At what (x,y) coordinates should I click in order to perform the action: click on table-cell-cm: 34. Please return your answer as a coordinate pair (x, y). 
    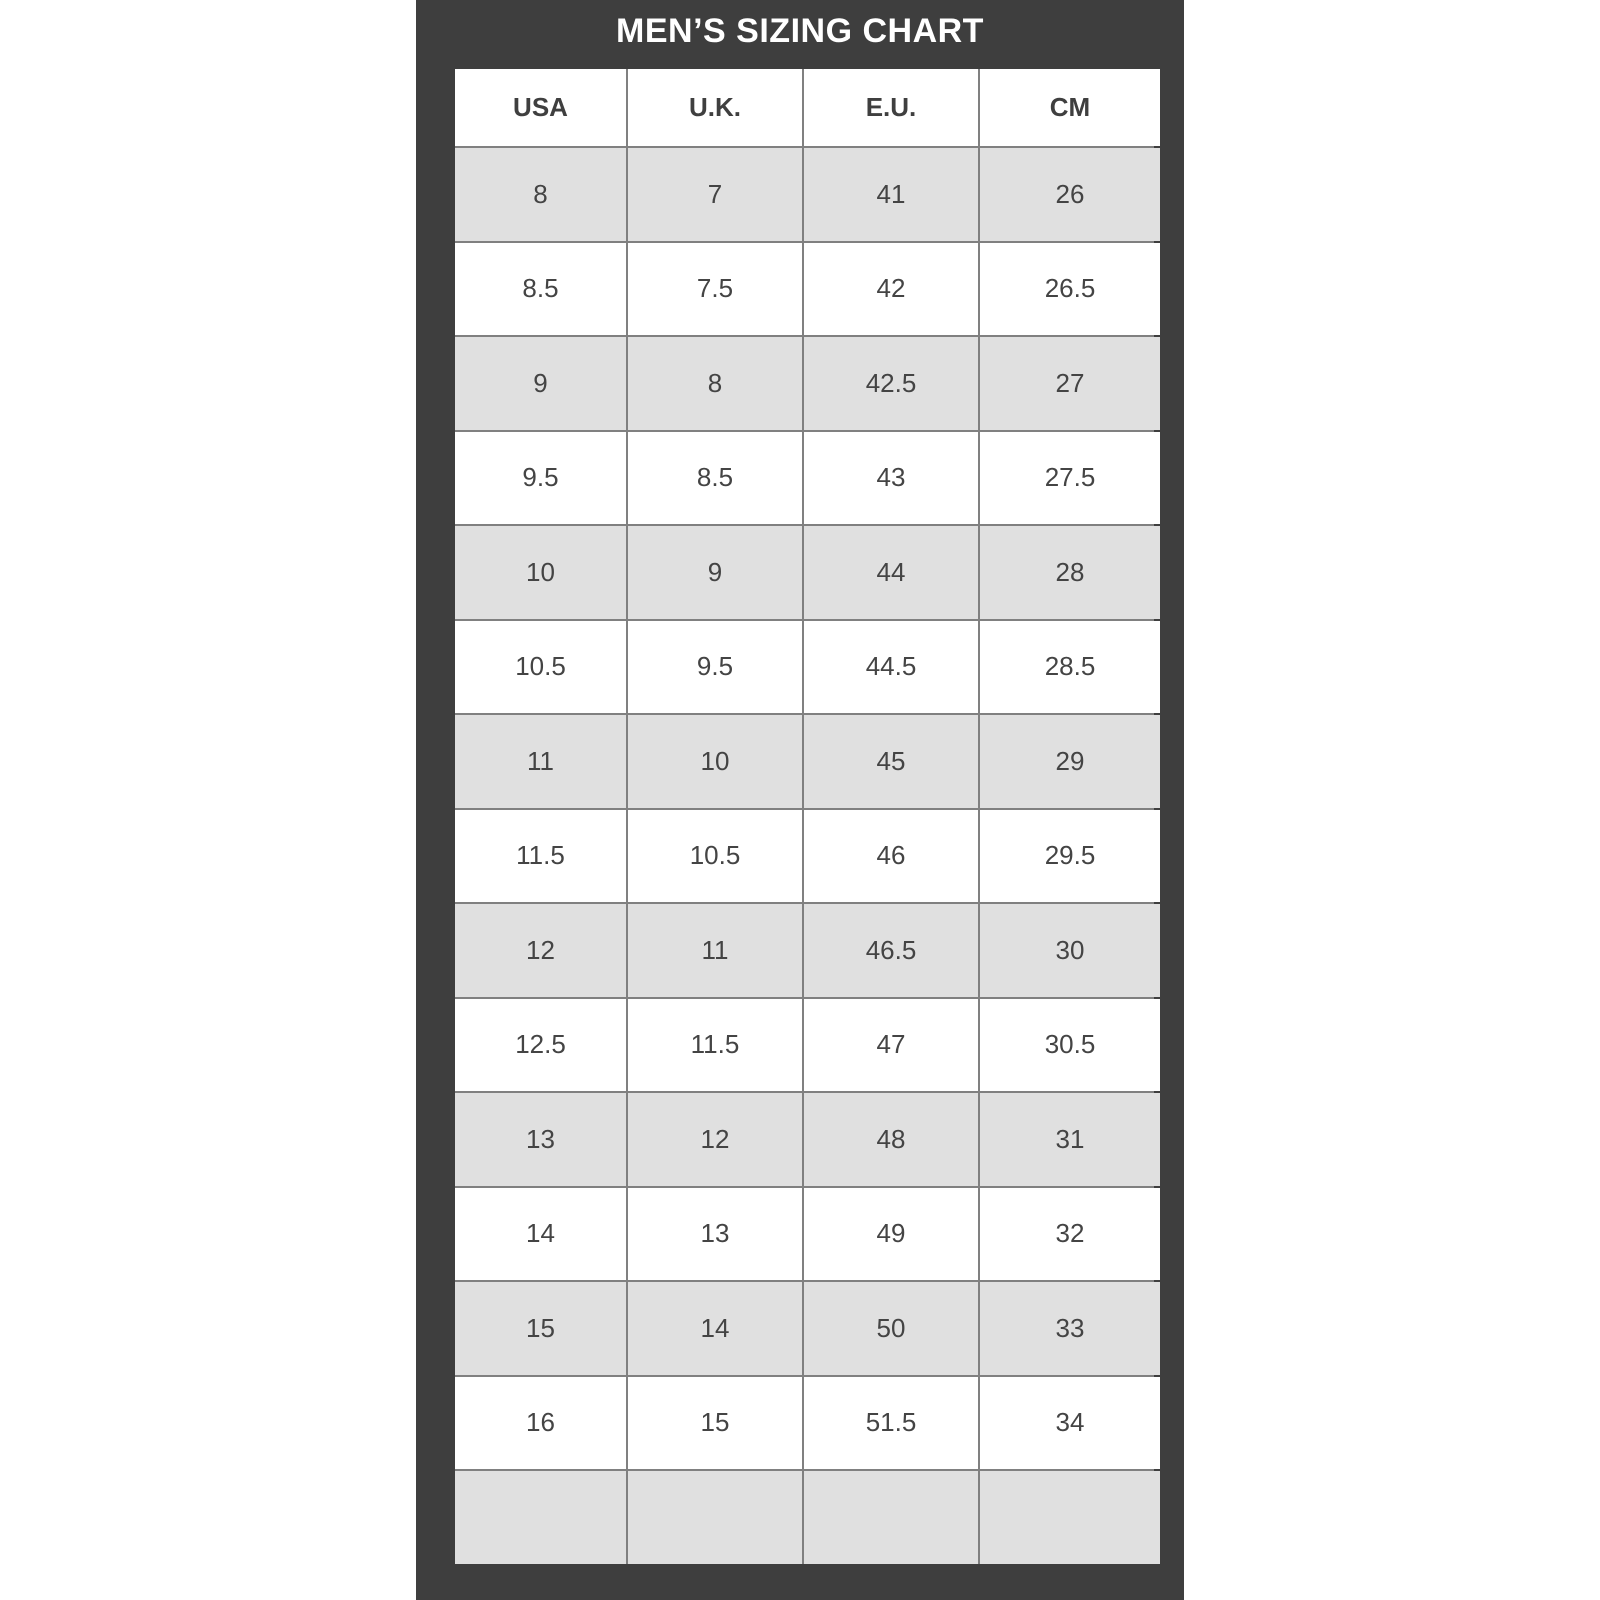
    Looking at the image, I should click on (1070, 1422).